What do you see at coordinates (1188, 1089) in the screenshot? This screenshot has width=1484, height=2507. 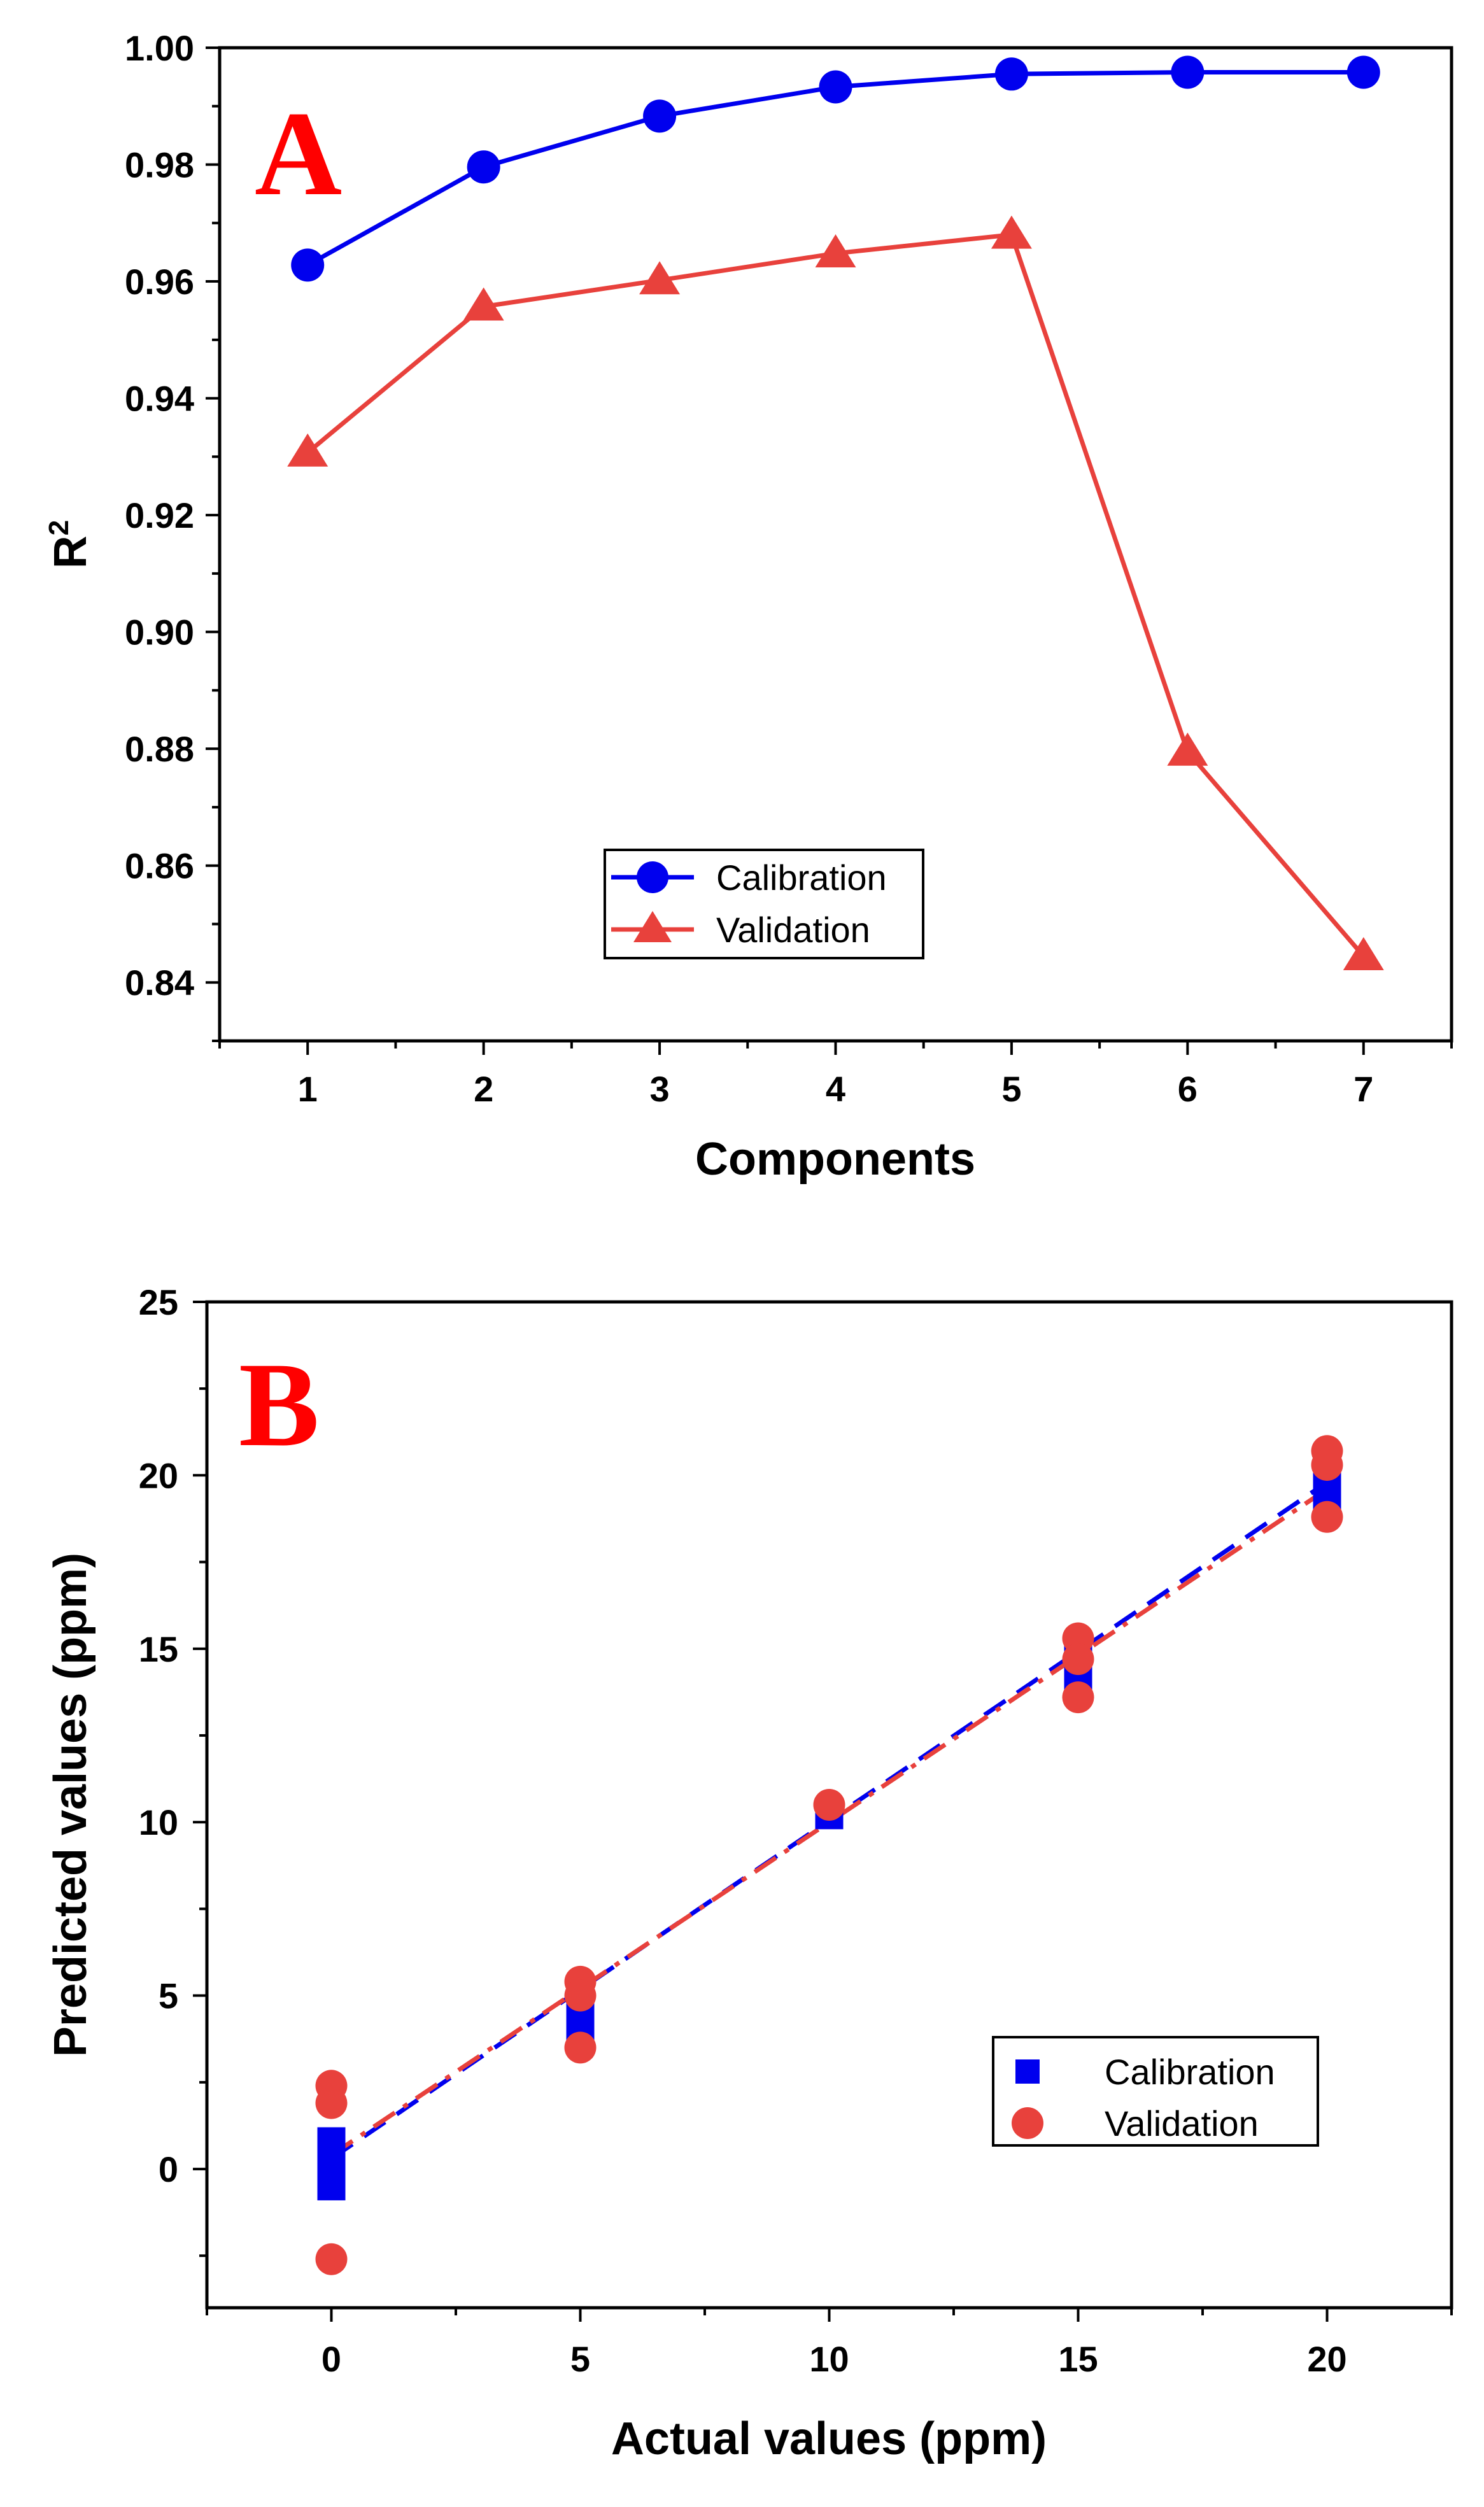 I see `panel-a-x-tick-label: 6` at bounding box center [1188, 1089].